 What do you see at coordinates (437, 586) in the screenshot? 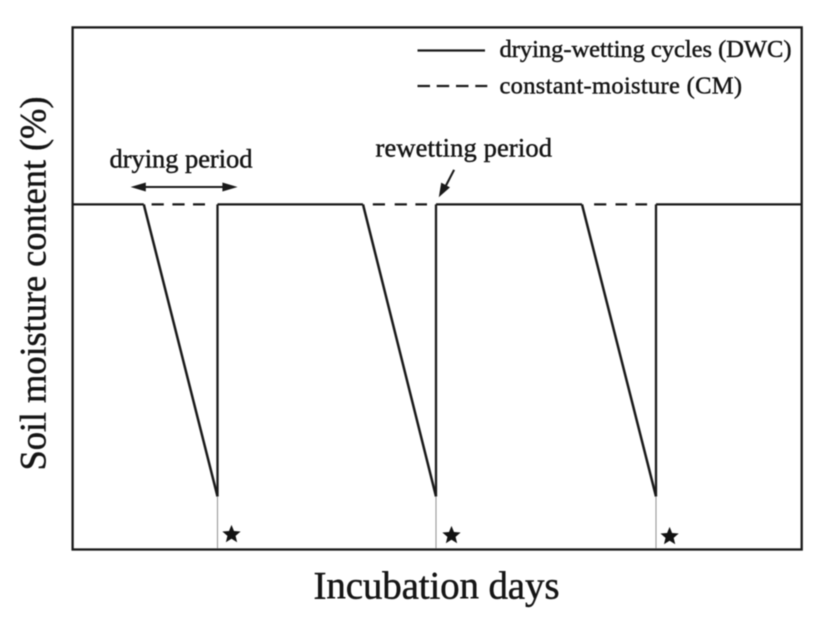
I see `svg-text: Incubation days` at bounding box center [437, 586].